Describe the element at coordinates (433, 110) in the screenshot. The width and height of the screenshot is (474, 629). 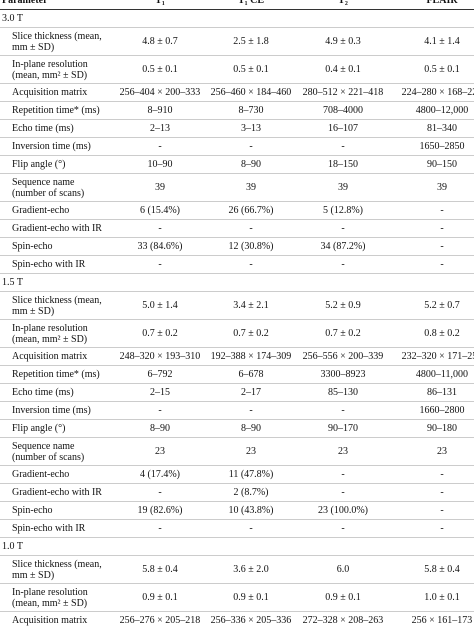
I see `value-cell: 4800–12,000` at that location.